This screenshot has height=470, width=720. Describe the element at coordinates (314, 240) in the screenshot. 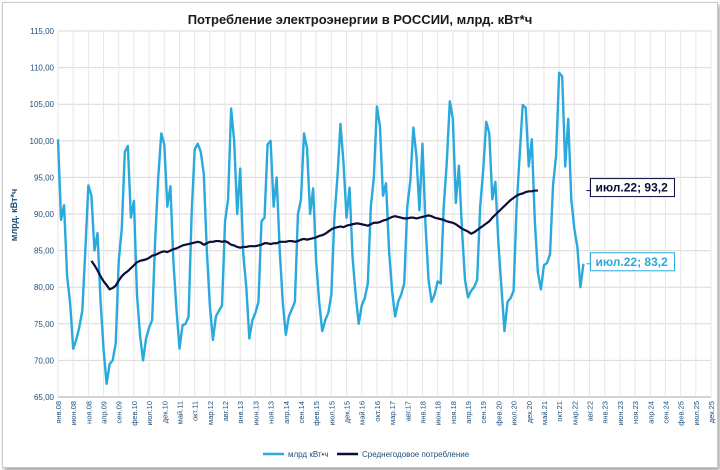

I see `series-line-average` at that location.